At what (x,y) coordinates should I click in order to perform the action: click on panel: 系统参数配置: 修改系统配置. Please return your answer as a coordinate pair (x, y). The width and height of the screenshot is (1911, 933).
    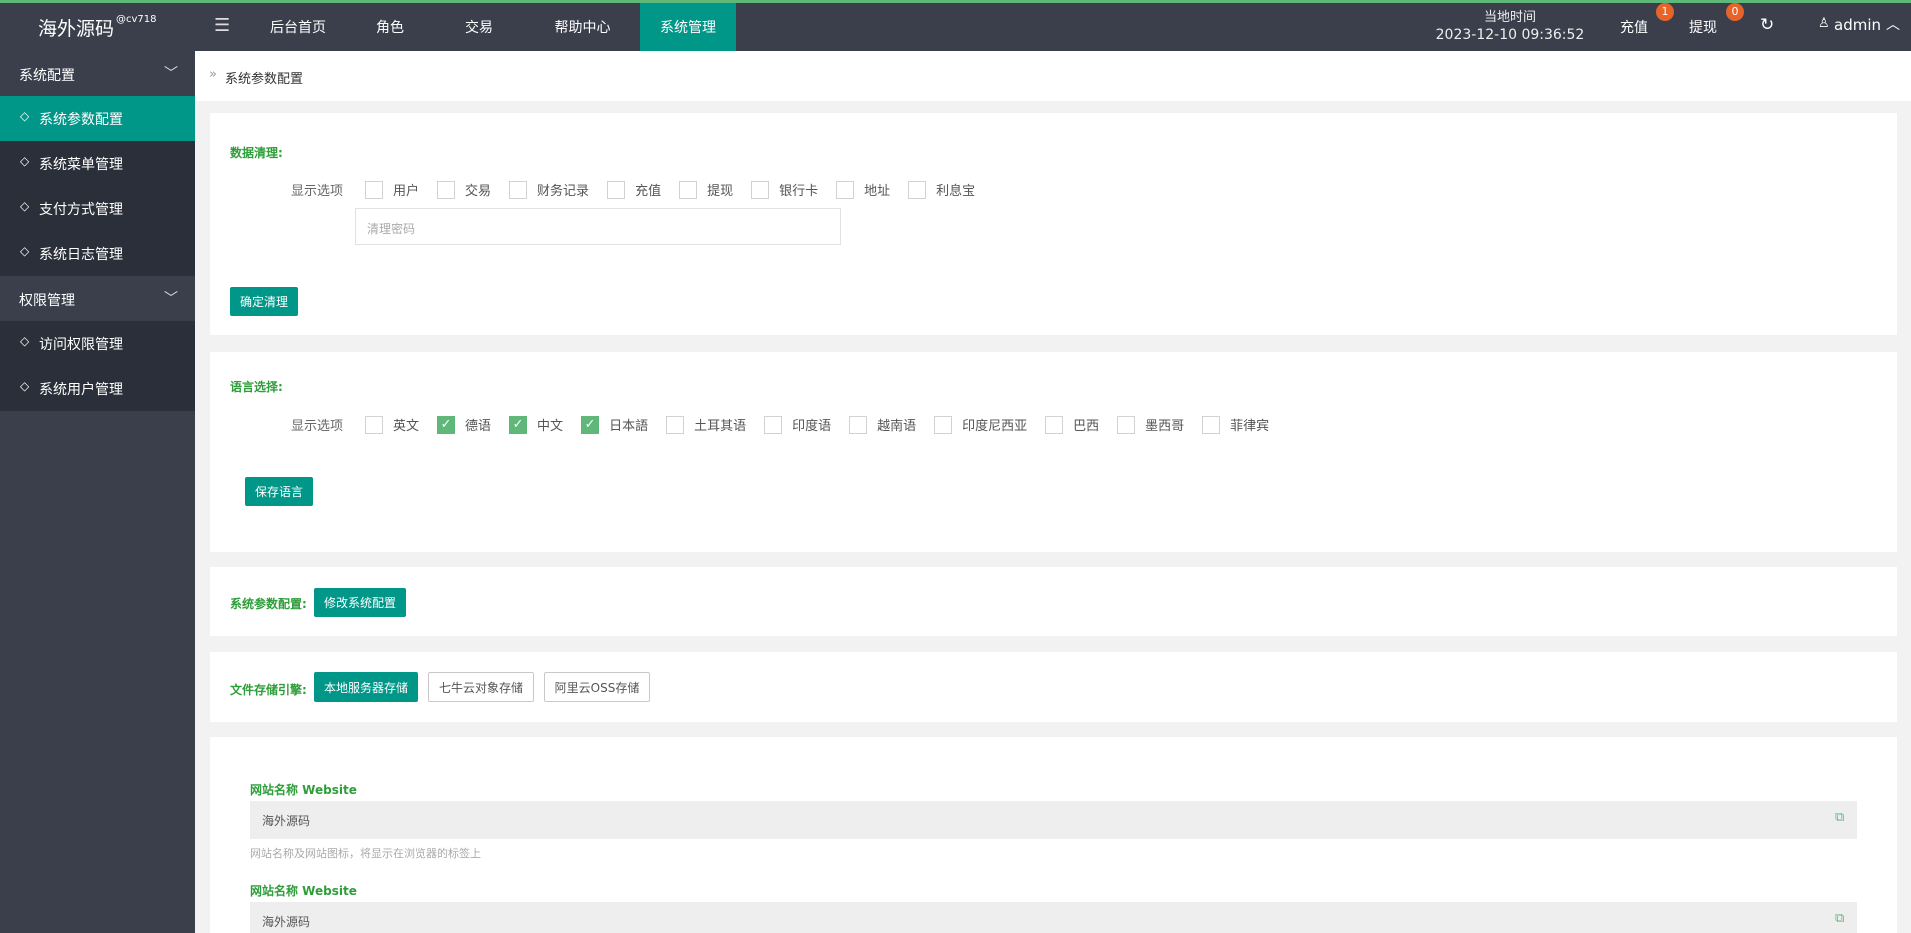
    Looking at the image, I should click on (1053, 601).